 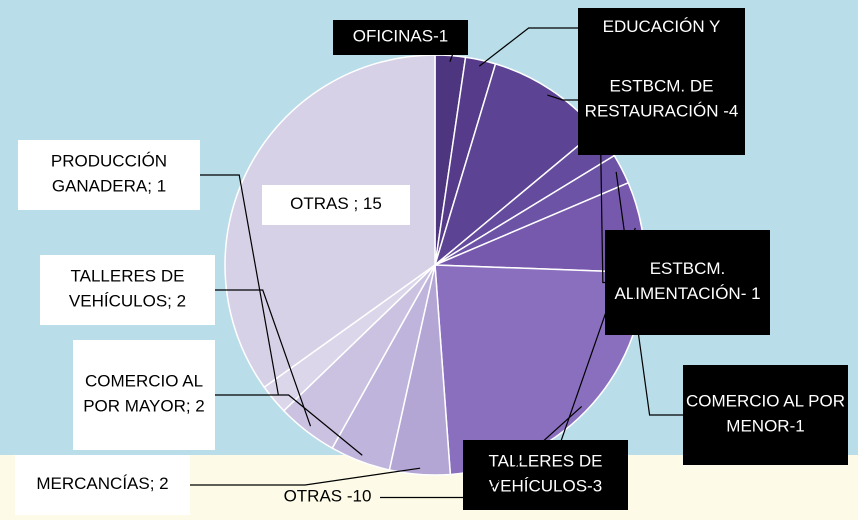 I want to click on data-label: COMERCIO AL POR MENOR-1, so click(x=765, y=414).